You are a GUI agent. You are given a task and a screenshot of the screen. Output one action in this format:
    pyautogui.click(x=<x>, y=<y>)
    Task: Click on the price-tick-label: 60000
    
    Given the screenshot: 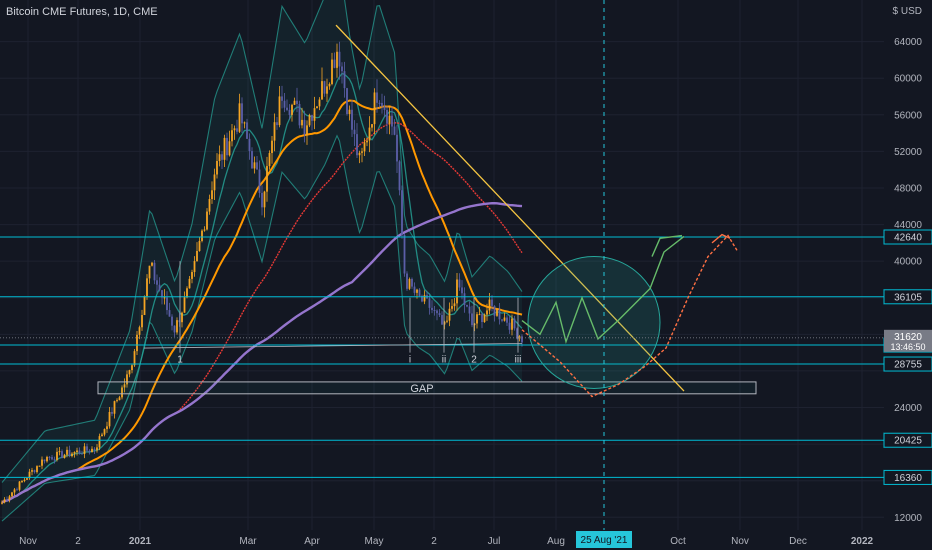 What is the action you would take?
    pyautogui.click(x=908, y=79)
    